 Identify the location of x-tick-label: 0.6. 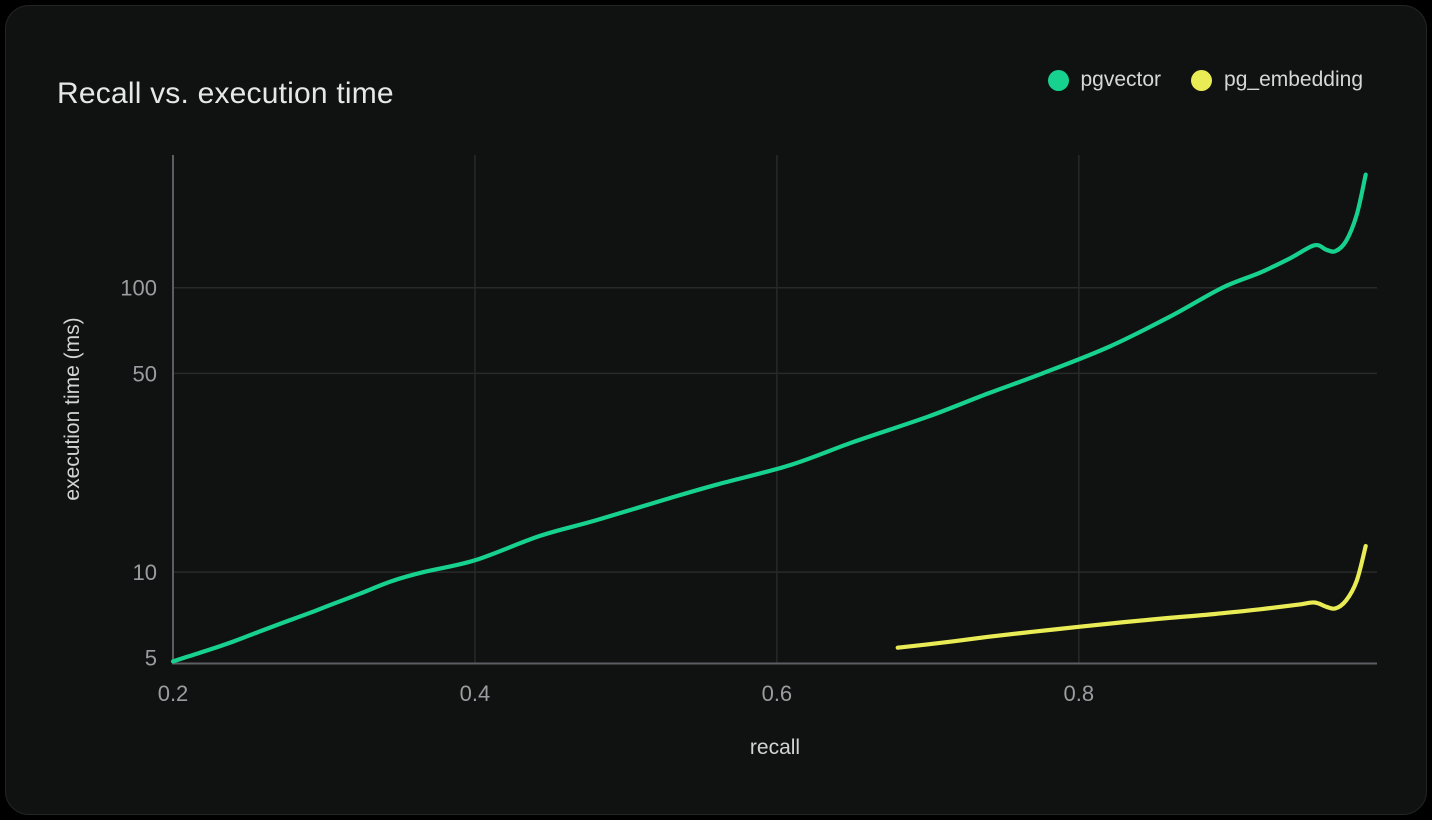
(777, 693).